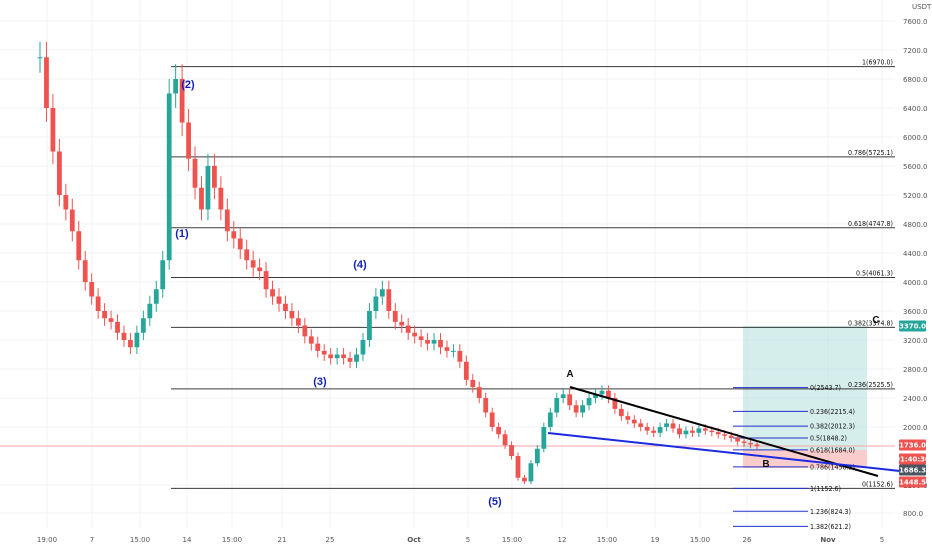  I want to click on wave-label: (5), so click(495, 502).